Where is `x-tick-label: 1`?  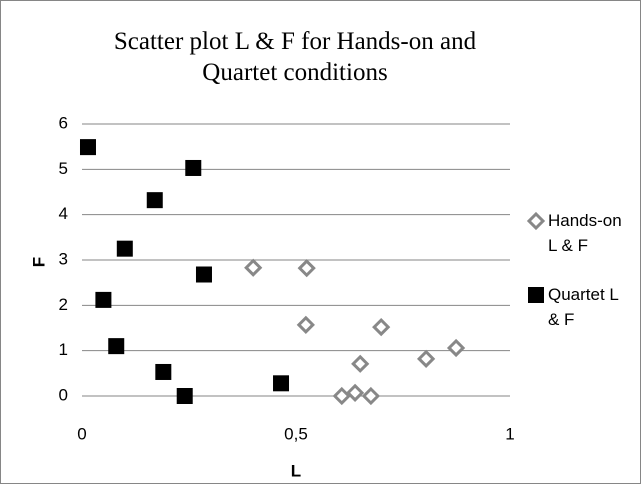 x-tick-label: 1 is located at coordinates (509, 433).